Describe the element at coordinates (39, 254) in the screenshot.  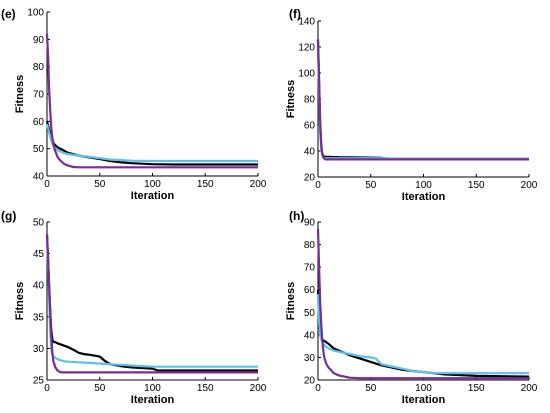
I see `y-tick-label: 45` at that location.